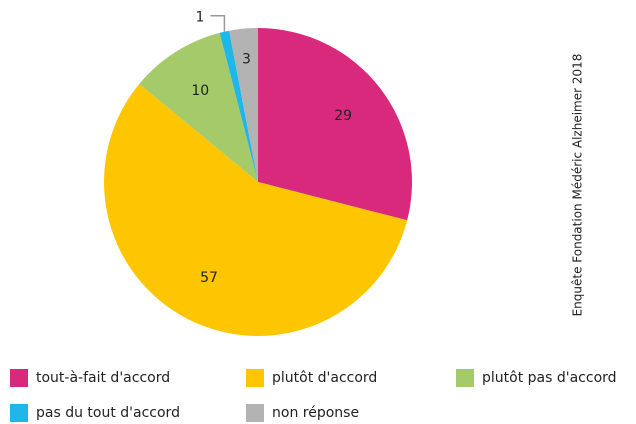 The image size is (636, 424). I want to click on data-label: 1, so click(199, 18).